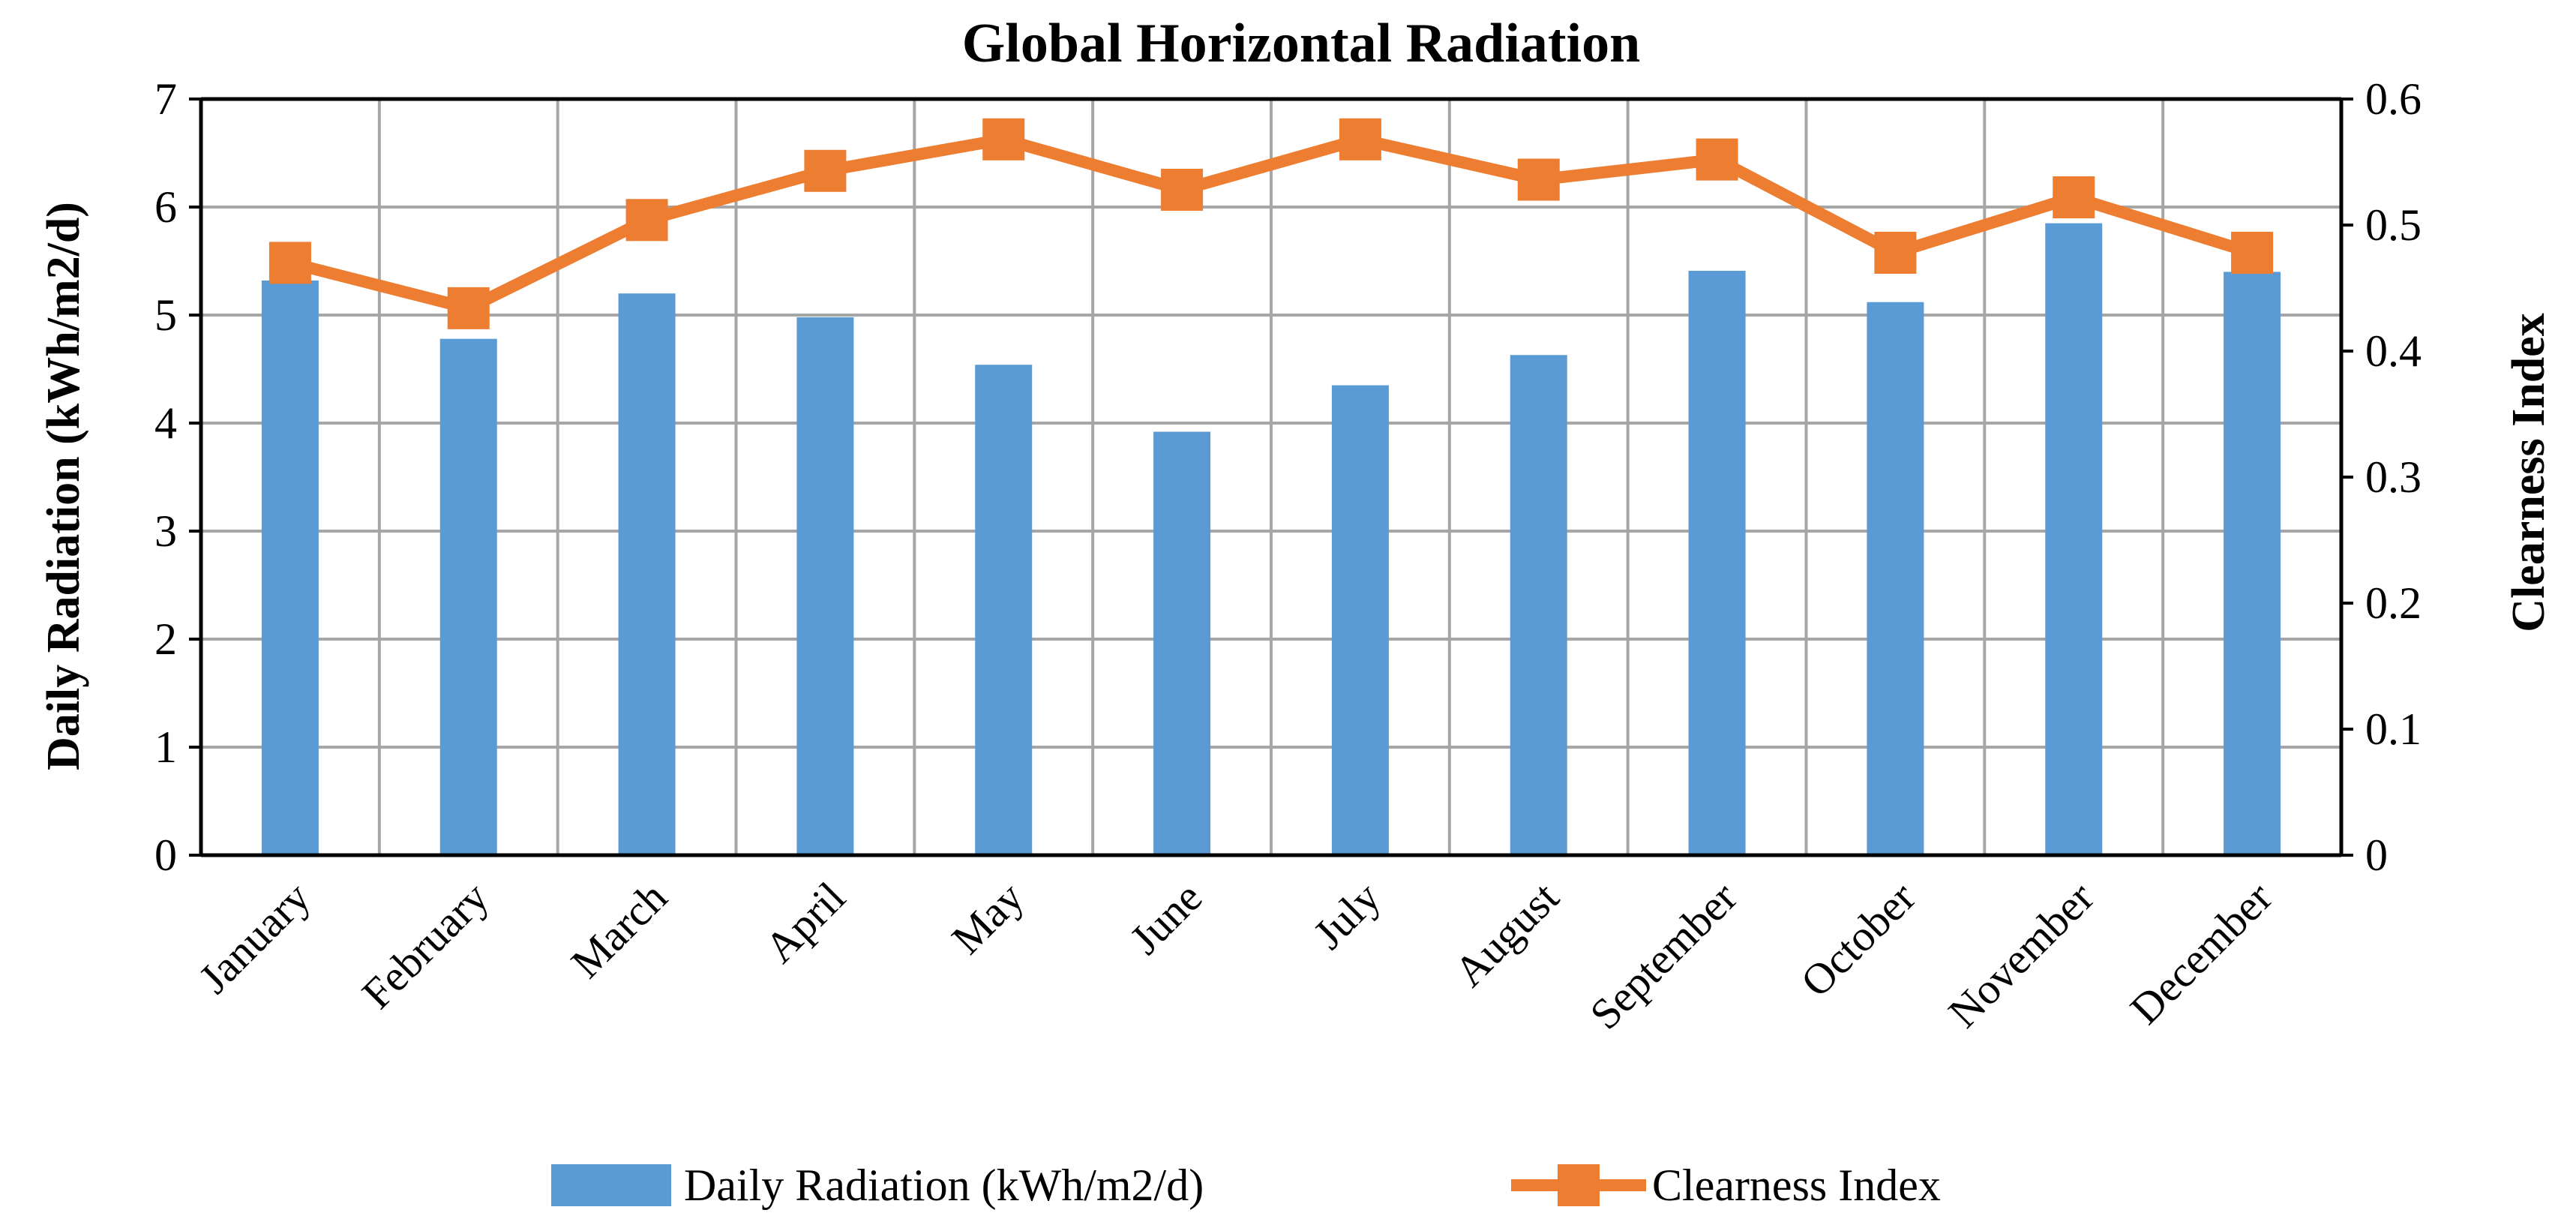 Image resolution: width=2576 pixels, height=1231 pixels. What do you see at coordinates (1166, 917) in the screenshot?
I see `category-label-june: June` at bounding box center [1166, 917].